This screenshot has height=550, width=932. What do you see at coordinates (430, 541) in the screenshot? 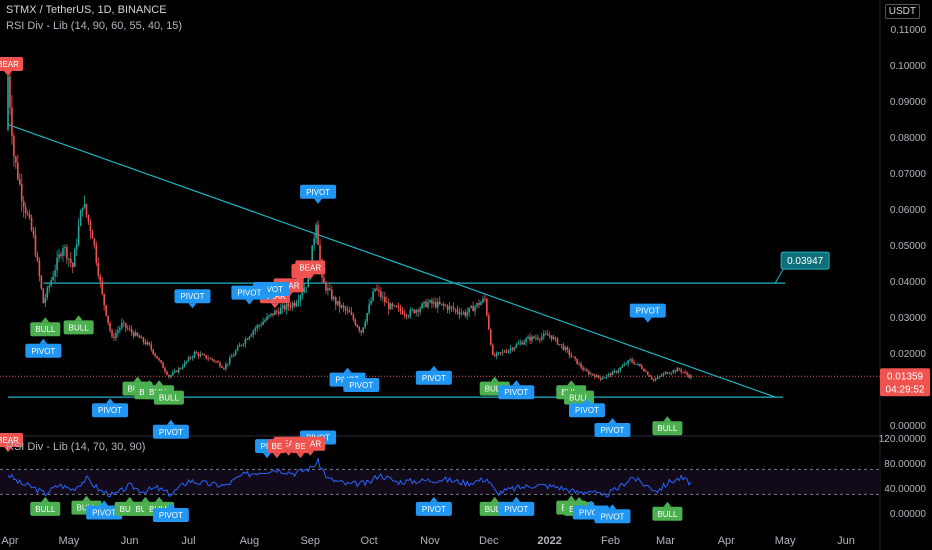
I see `time-tick-label: Nov` at bounding box center [430, 541].